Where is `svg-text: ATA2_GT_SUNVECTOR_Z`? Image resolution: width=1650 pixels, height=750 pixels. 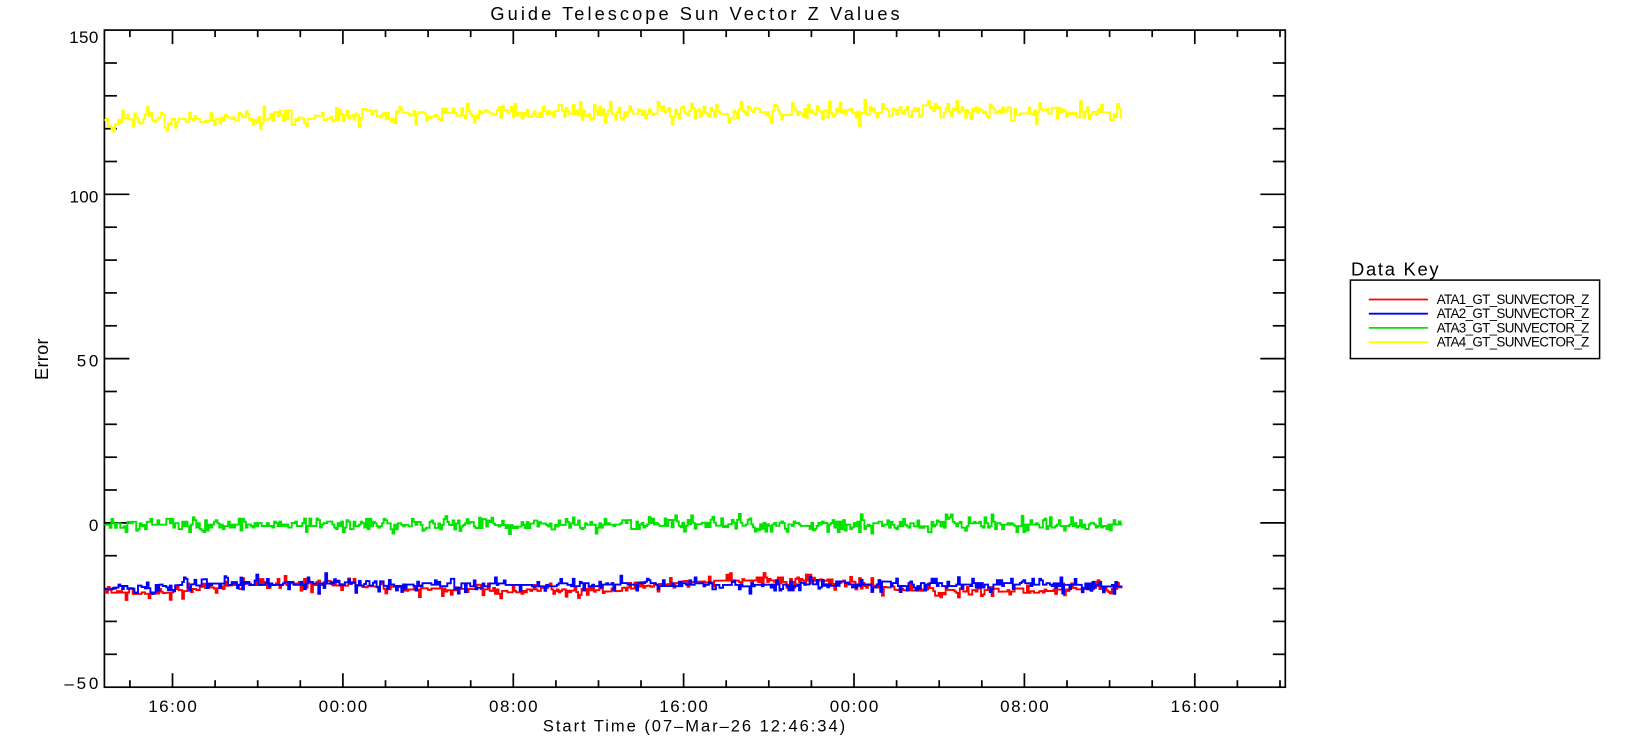
svg-text: ATA2_GT_SUNVECTOR_Z is located at coordinates (1513, 313).